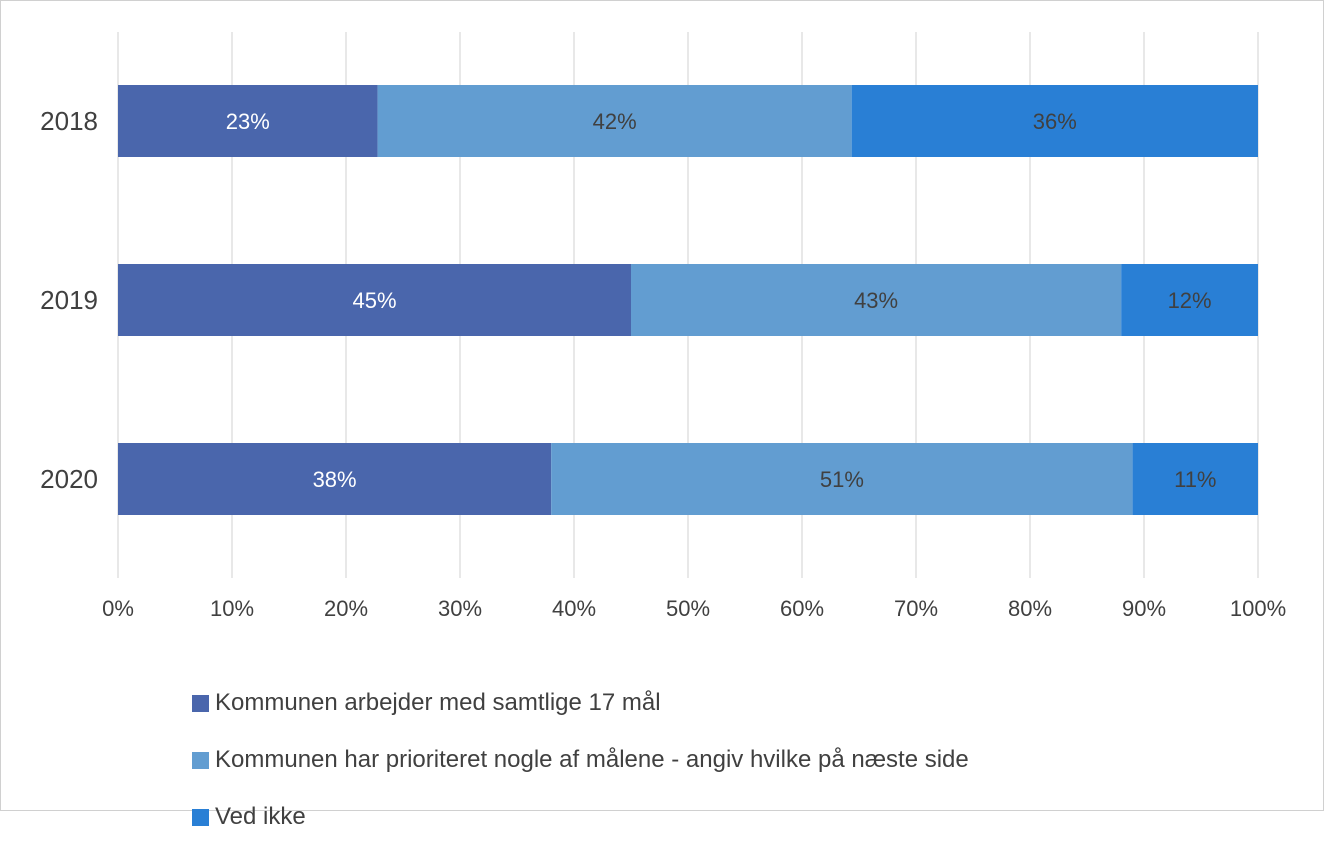 The image size is (1324, 854). Describe the element at coordinates (232, 608) in the screenshot. I see `x-tick-label: 10%` at that location.